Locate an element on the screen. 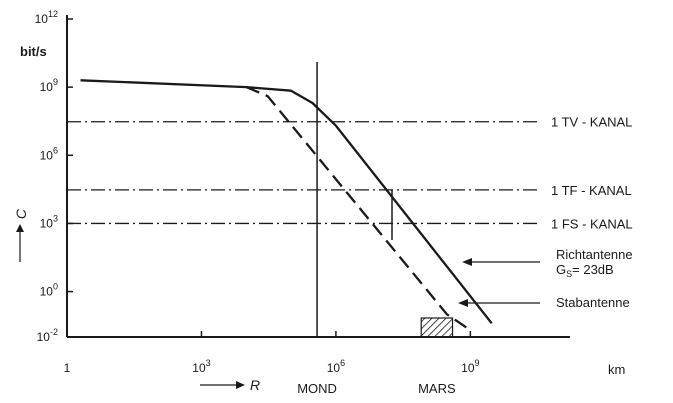 This screenshot has width=673, height=403. x-tick-label-1: 10³ is located at coordinates (201, 366).